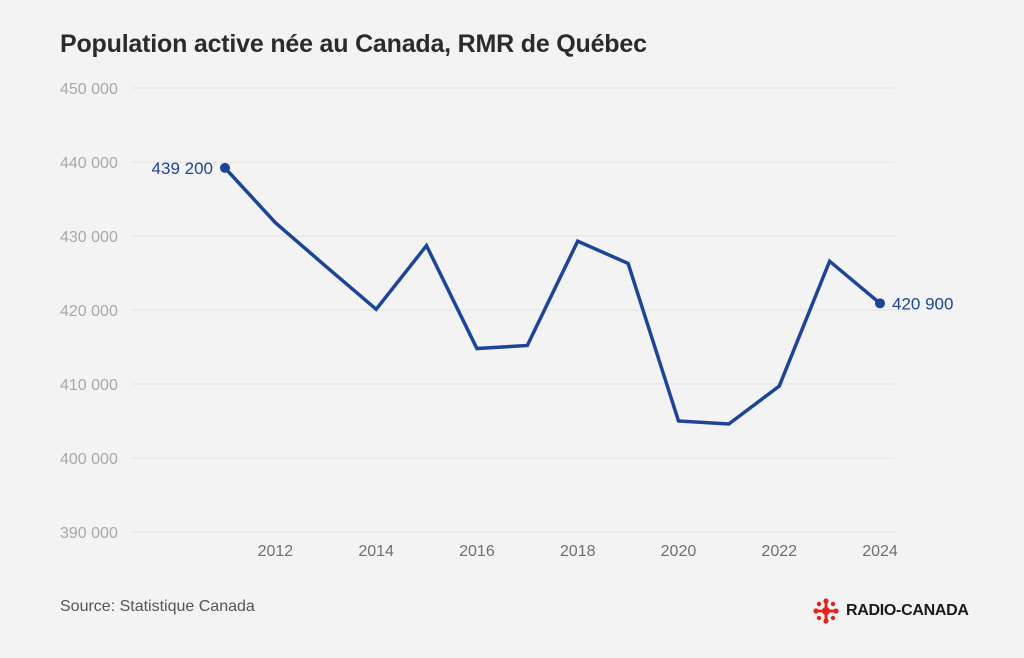 This screenshot has height=658, width=1024. I want to click on y-tick-label: 440 000, so click(89, 163).